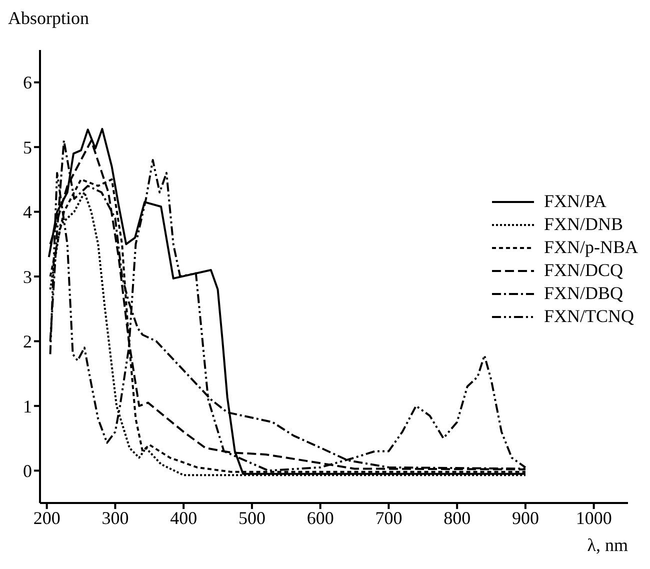  What do you see at coordinates (27, 147) in the screenshot?
I see `y-tick-label: 5` at bounding box center [27, 147].